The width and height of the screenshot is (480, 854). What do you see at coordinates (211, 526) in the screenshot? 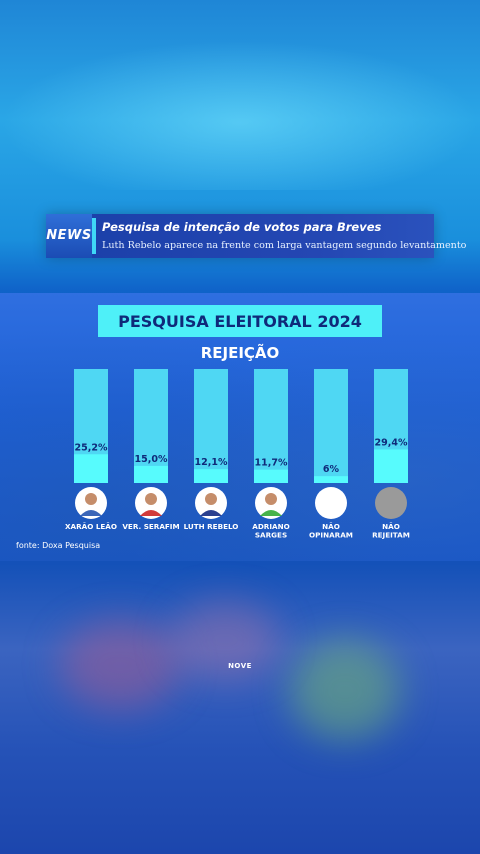
I see `category-label: LUTH REBELO` at bounding box center [211, 526].